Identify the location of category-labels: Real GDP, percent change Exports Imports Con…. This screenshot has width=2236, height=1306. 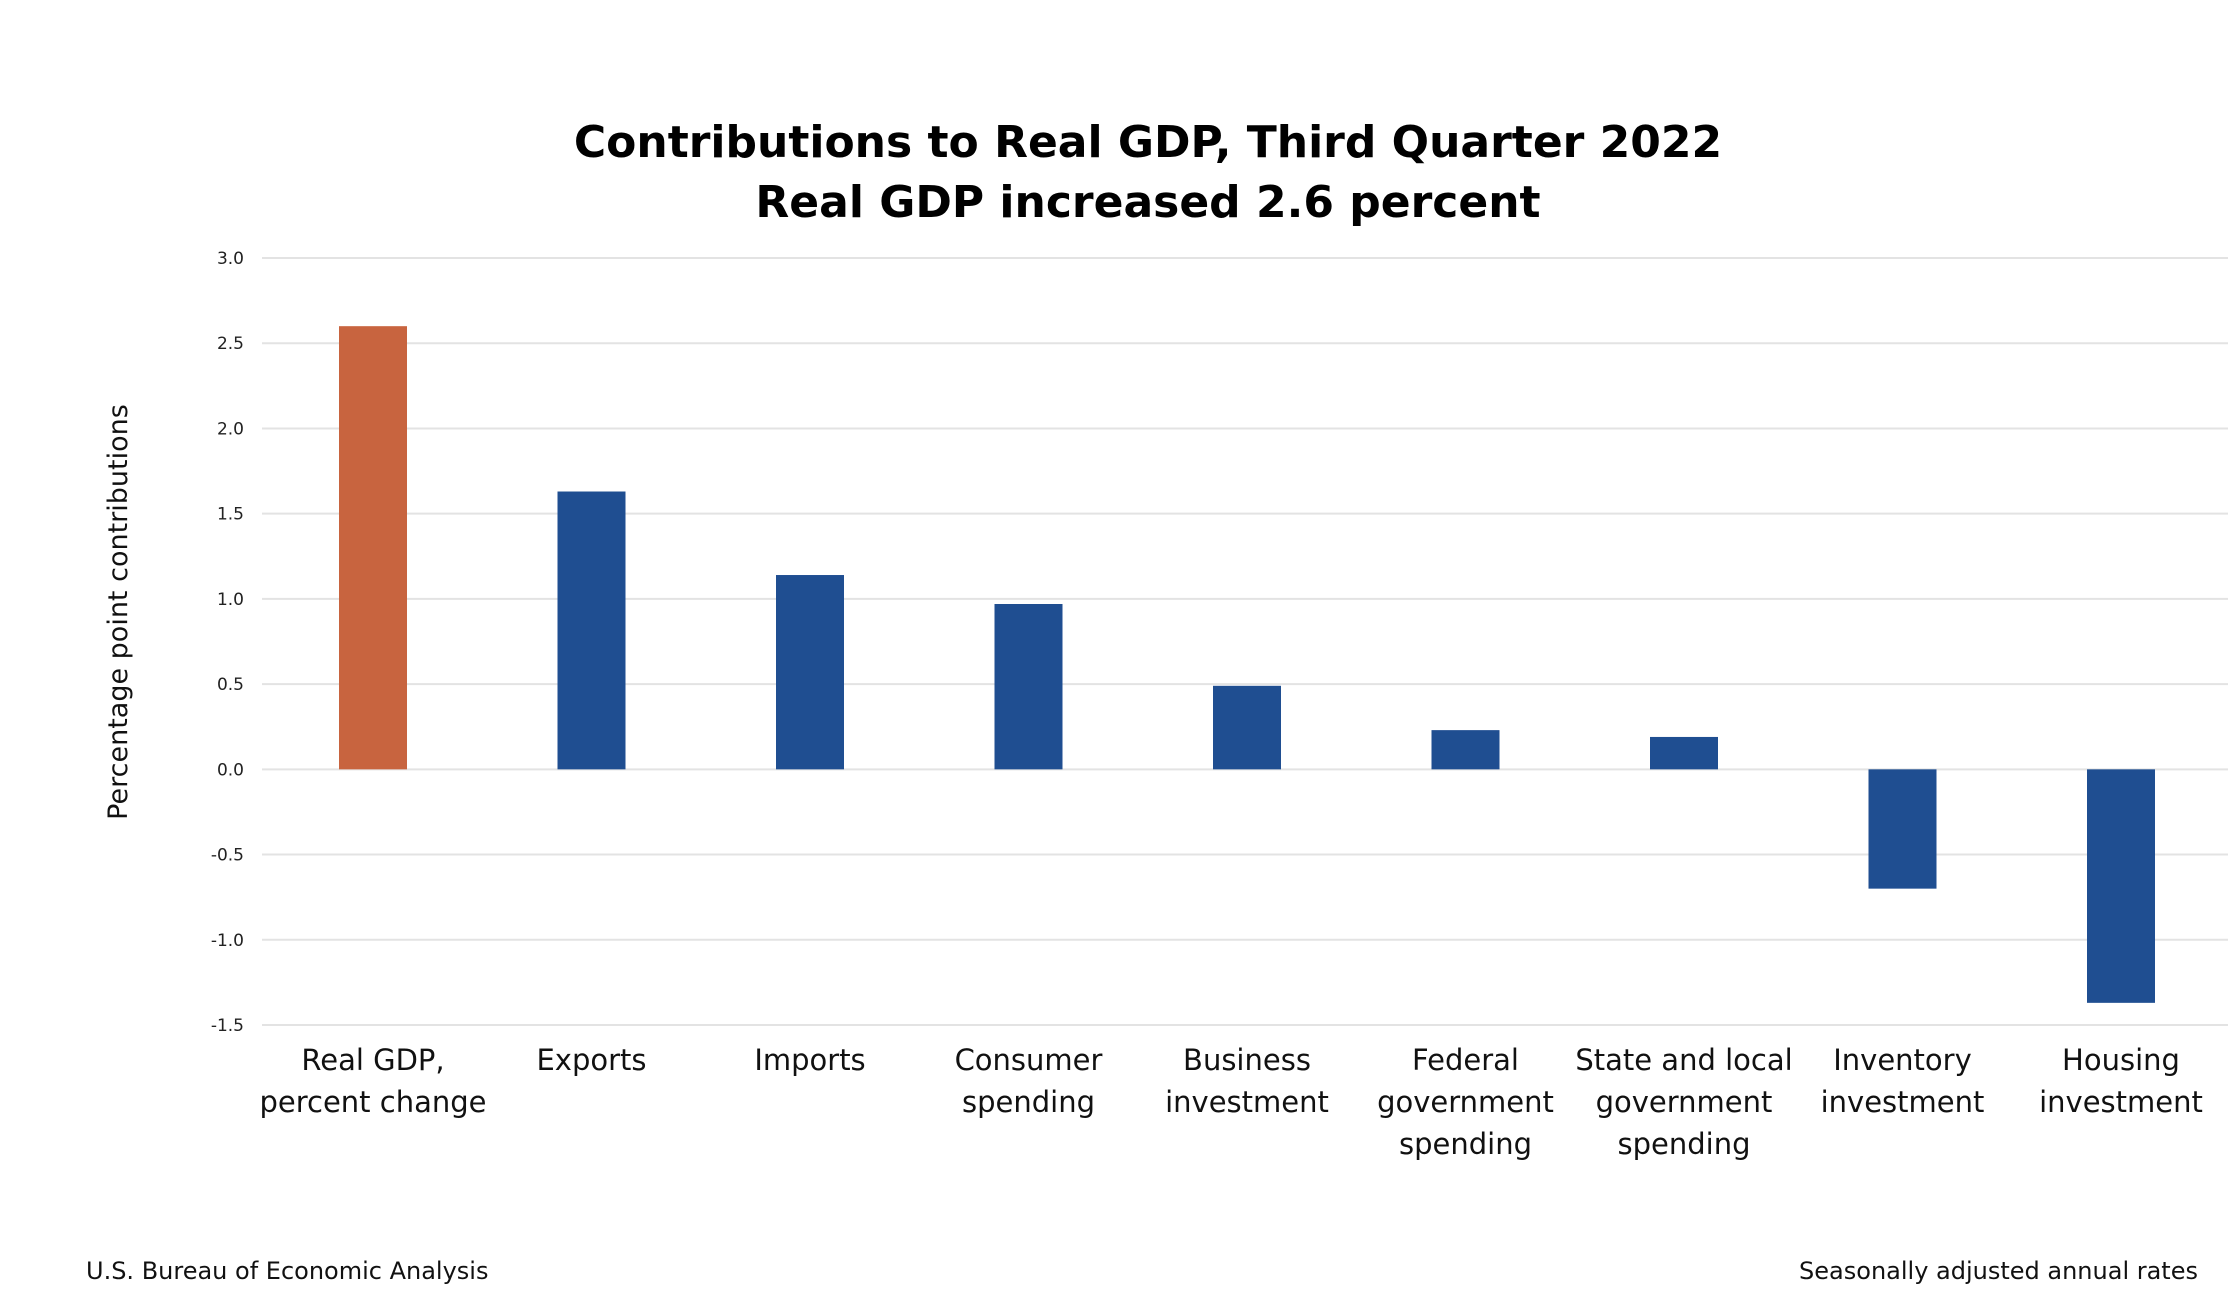
(1230, 1102).